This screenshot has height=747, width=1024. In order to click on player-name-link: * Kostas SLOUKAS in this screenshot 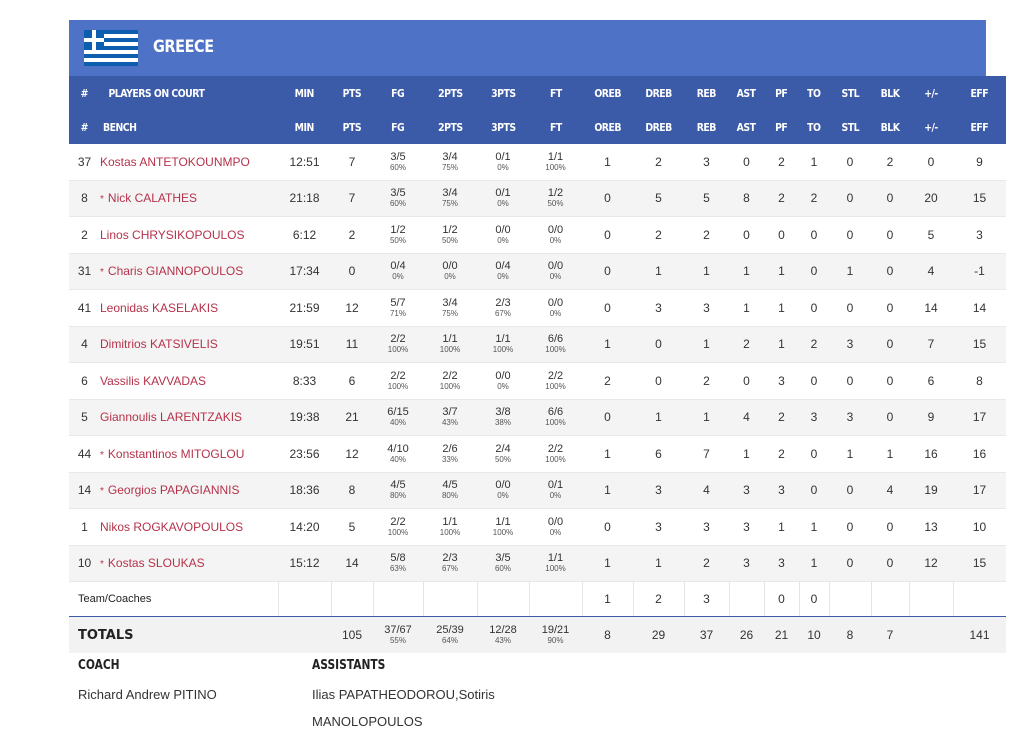, I will do `click(189, 563)`.